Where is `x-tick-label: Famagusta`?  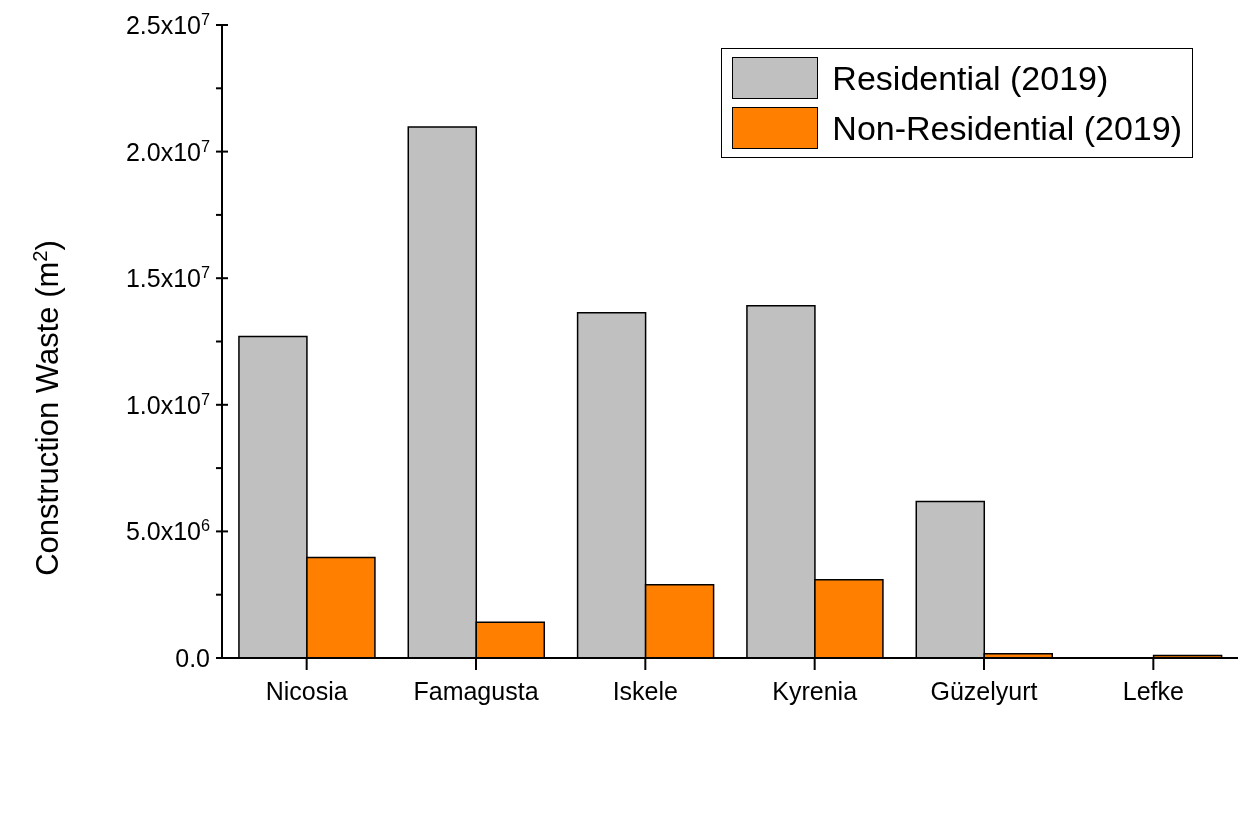
x-tick-label: Famagusta is located at coordinates (476, 690).